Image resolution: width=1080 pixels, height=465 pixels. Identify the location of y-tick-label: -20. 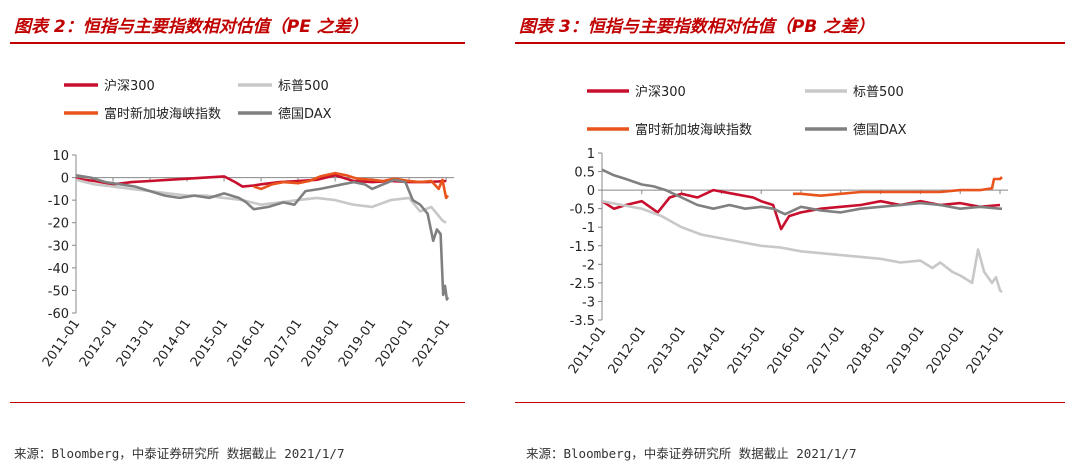
(58, 224).